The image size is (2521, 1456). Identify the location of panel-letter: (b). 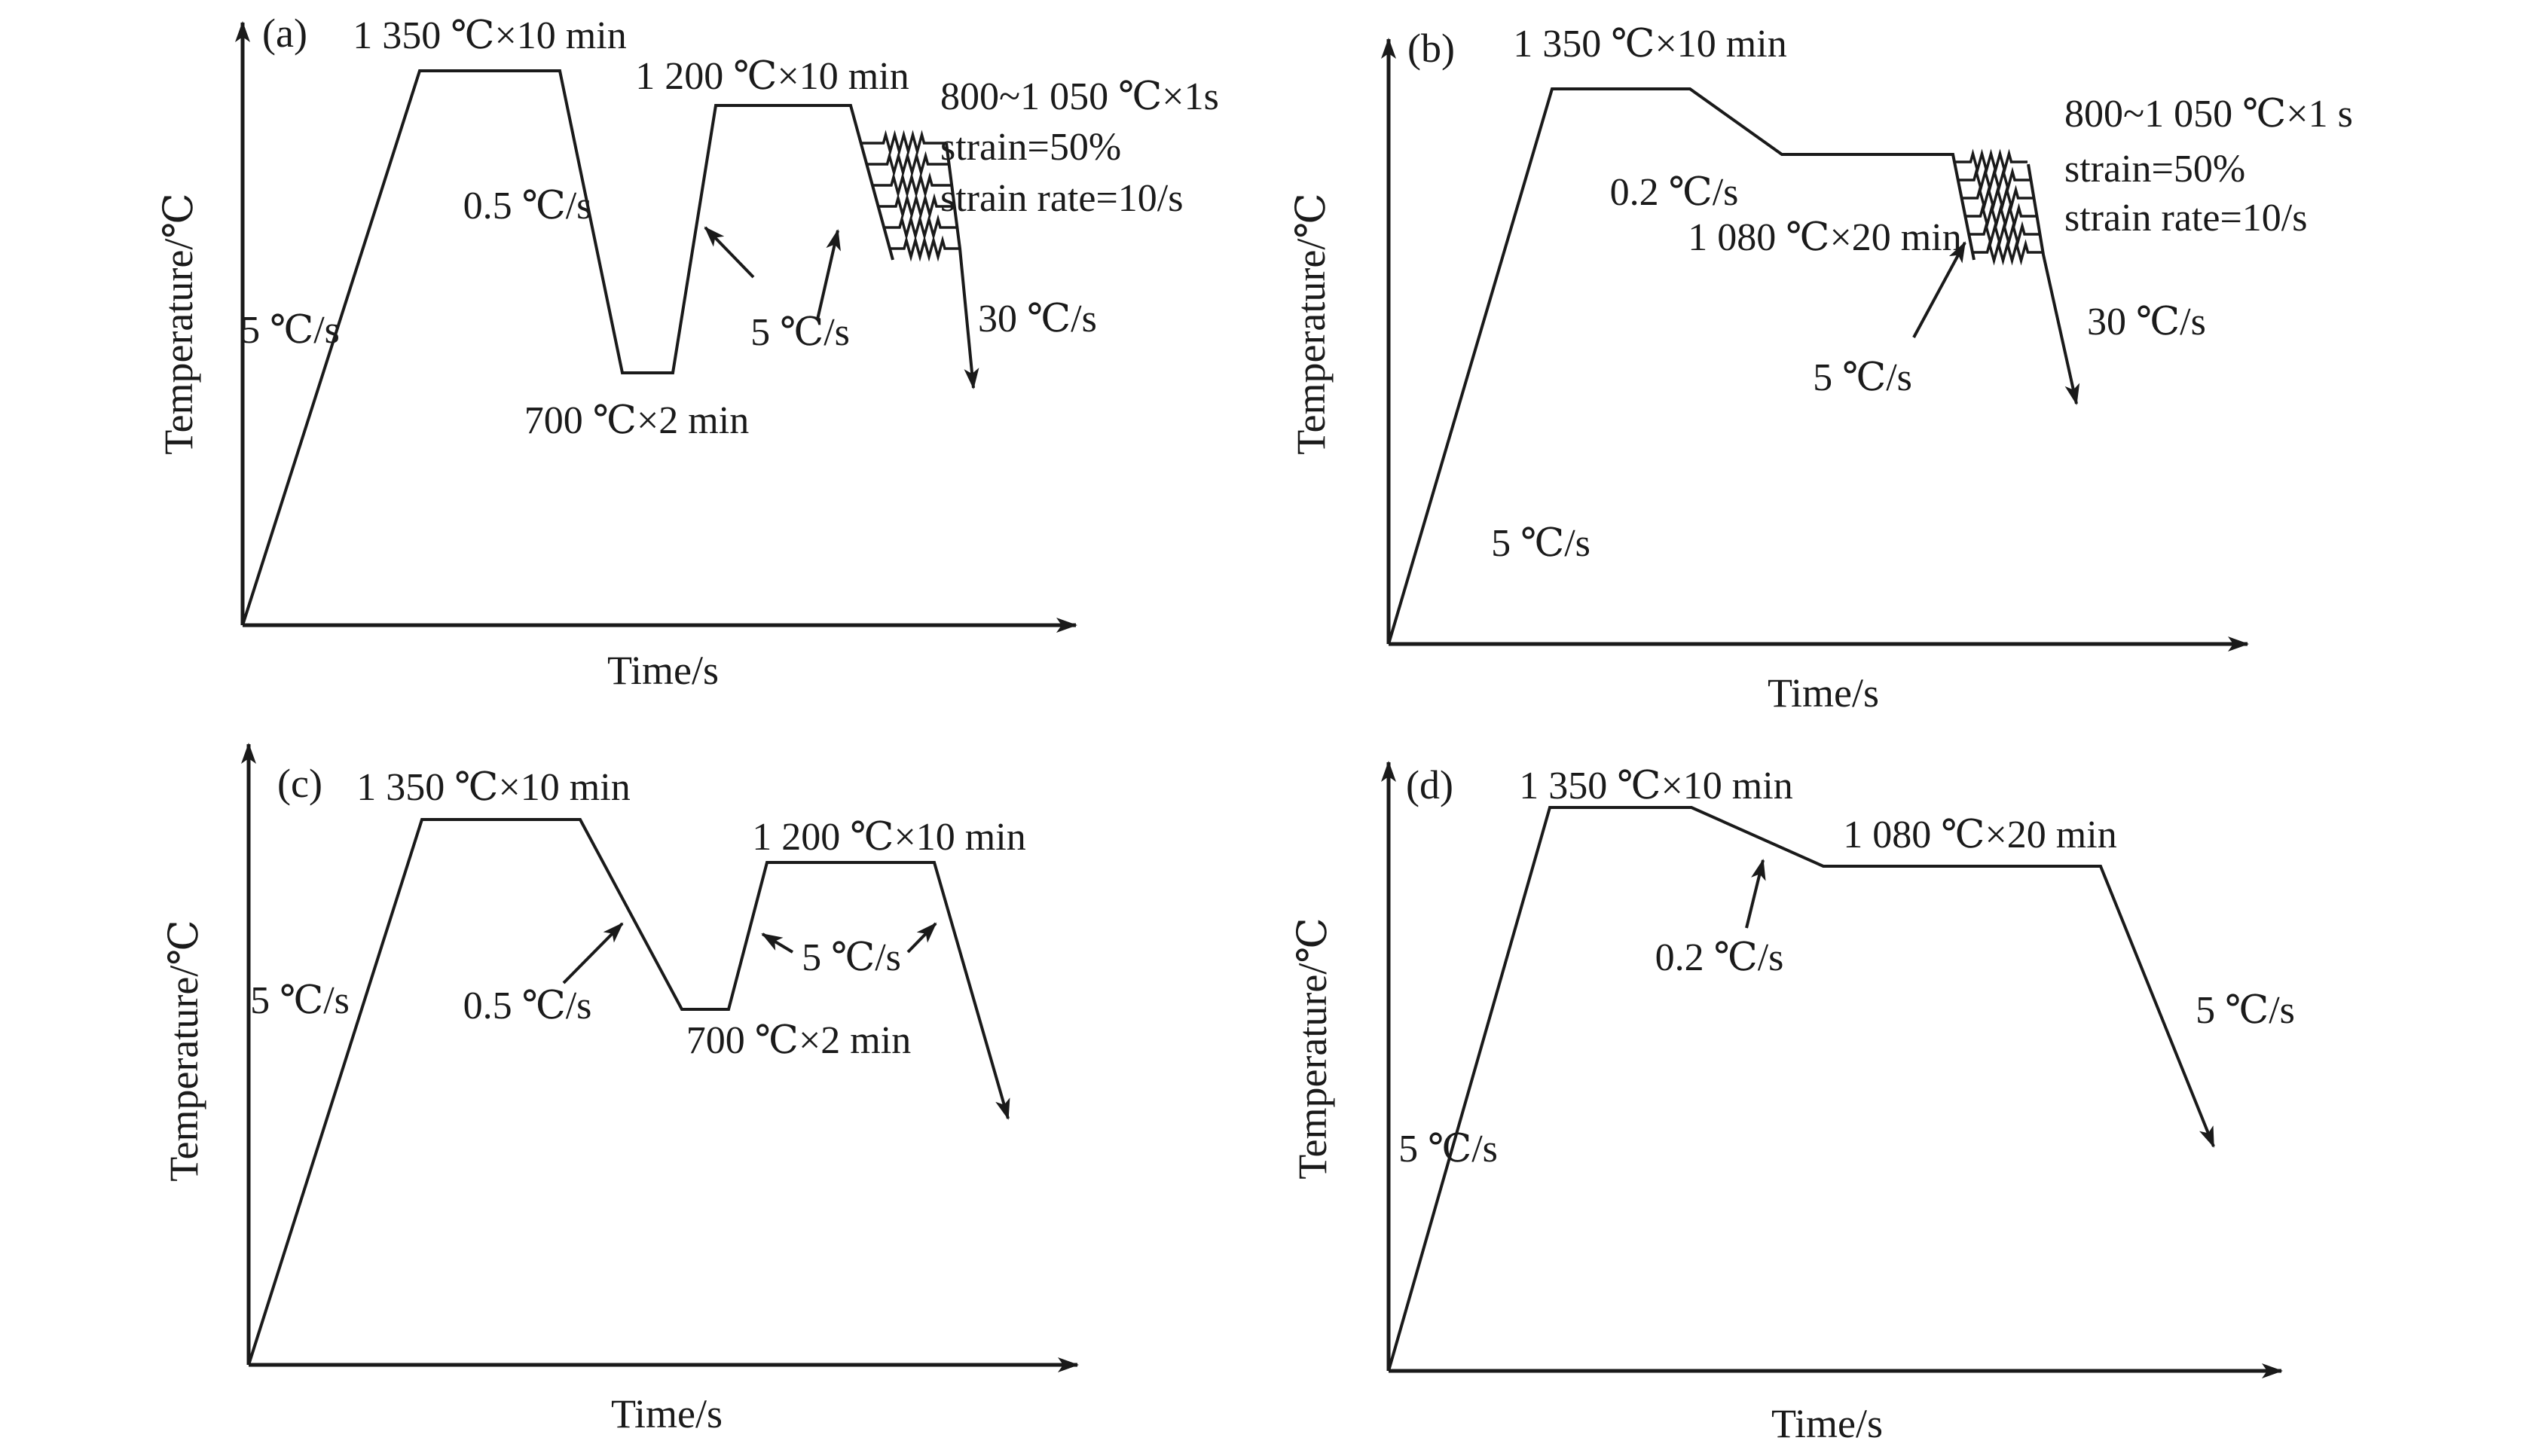
(1431, 48).